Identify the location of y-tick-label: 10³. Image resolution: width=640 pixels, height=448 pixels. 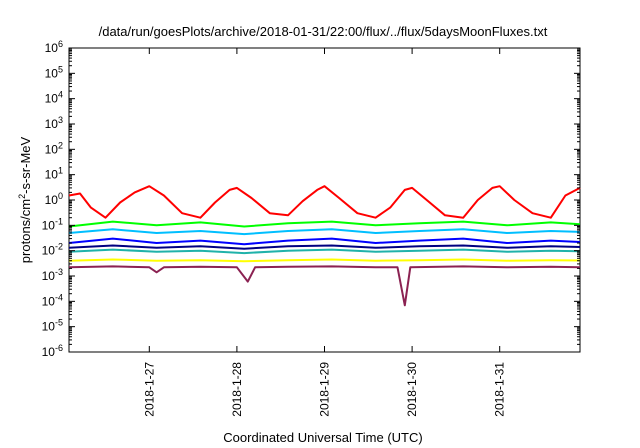
(54, 123).